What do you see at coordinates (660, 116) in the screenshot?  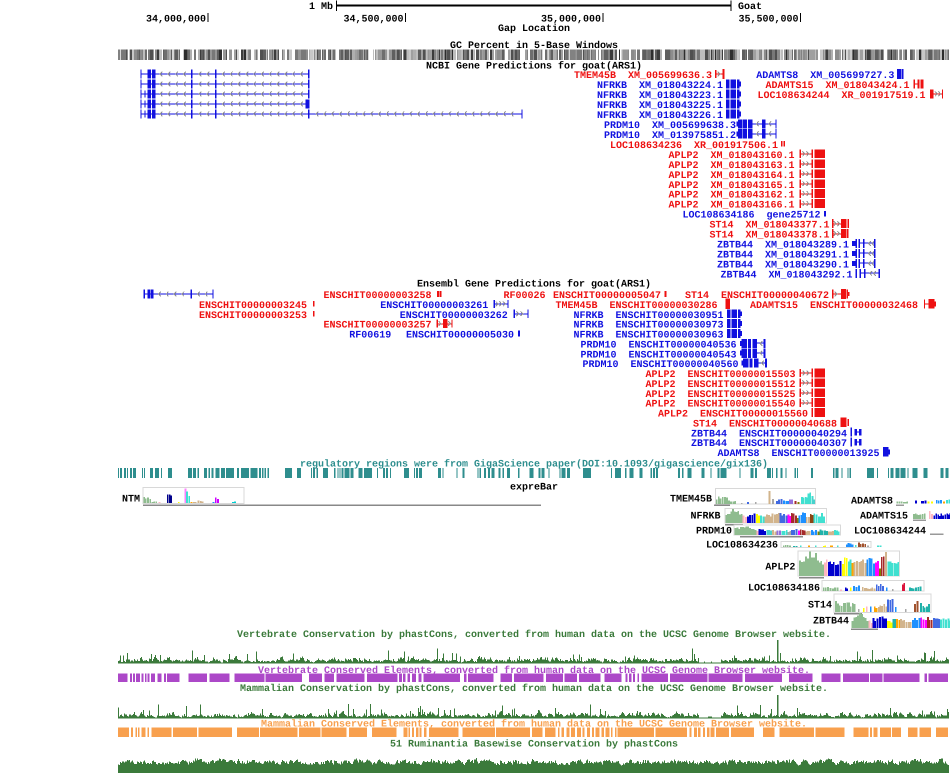 I see `svg-text: NFRKB XM_018043226.1` at bounding box center [660, 116].